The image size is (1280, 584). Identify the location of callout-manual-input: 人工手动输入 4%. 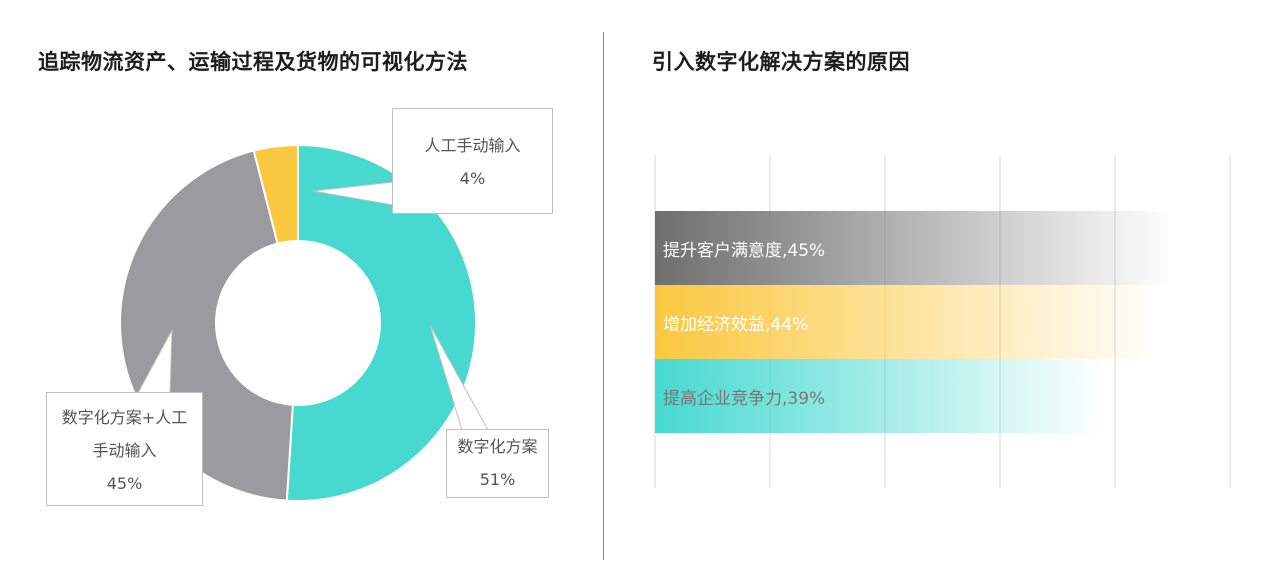
(472, 161).